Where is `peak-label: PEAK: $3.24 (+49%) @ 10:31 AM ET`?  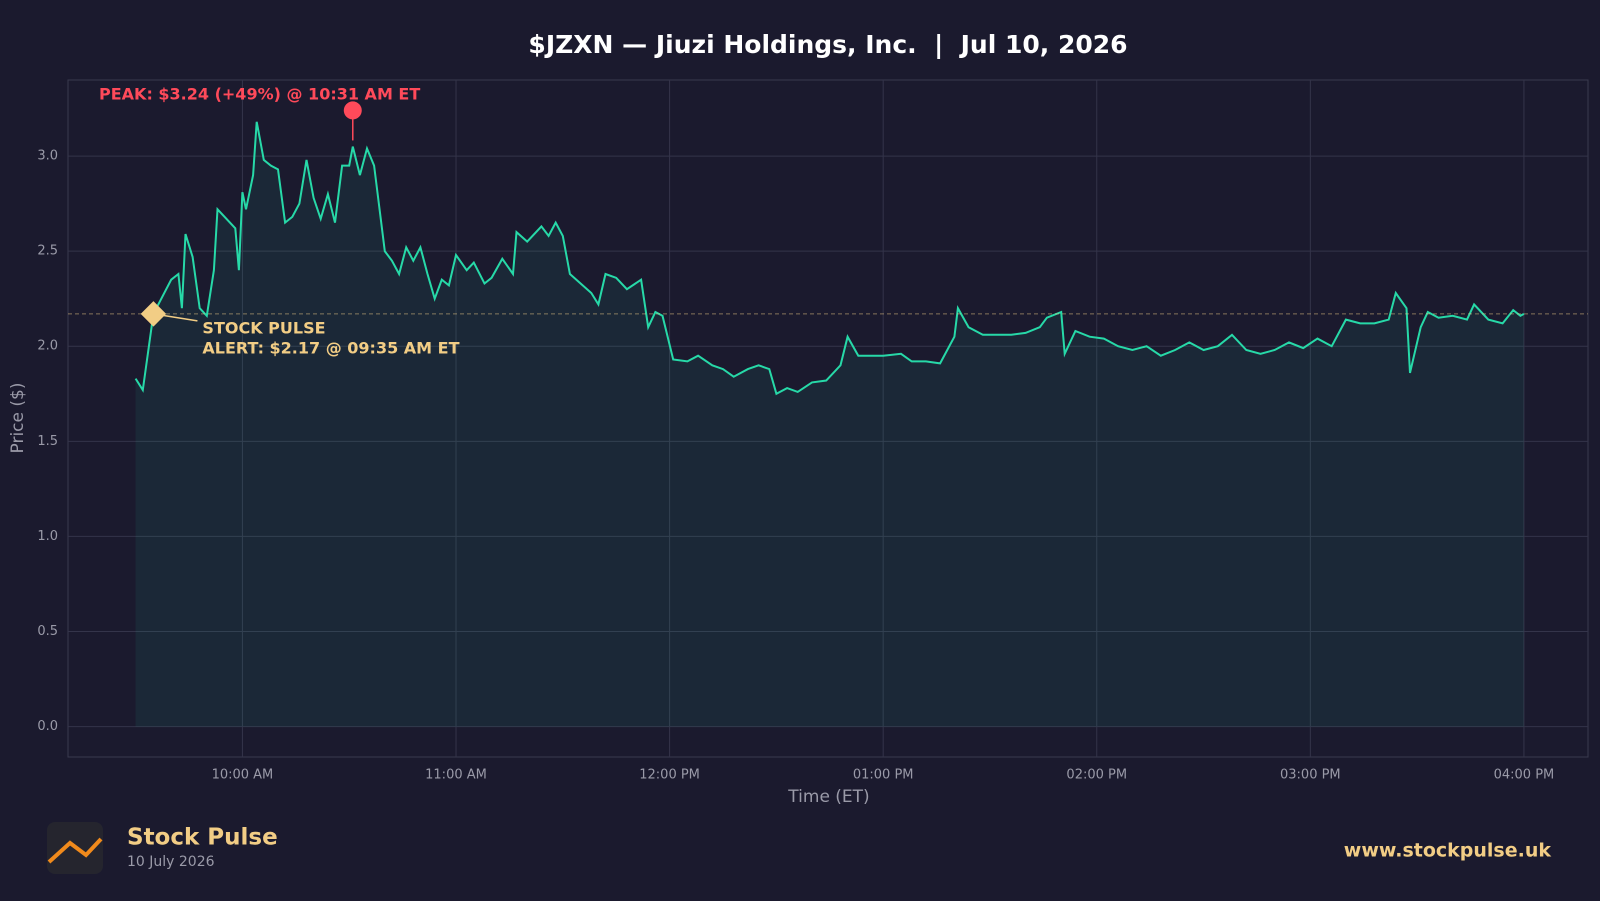 peak-label: PEAK: $3.24 (+49%) @ 10:31 AM ET is located at coordinates (259, 94).